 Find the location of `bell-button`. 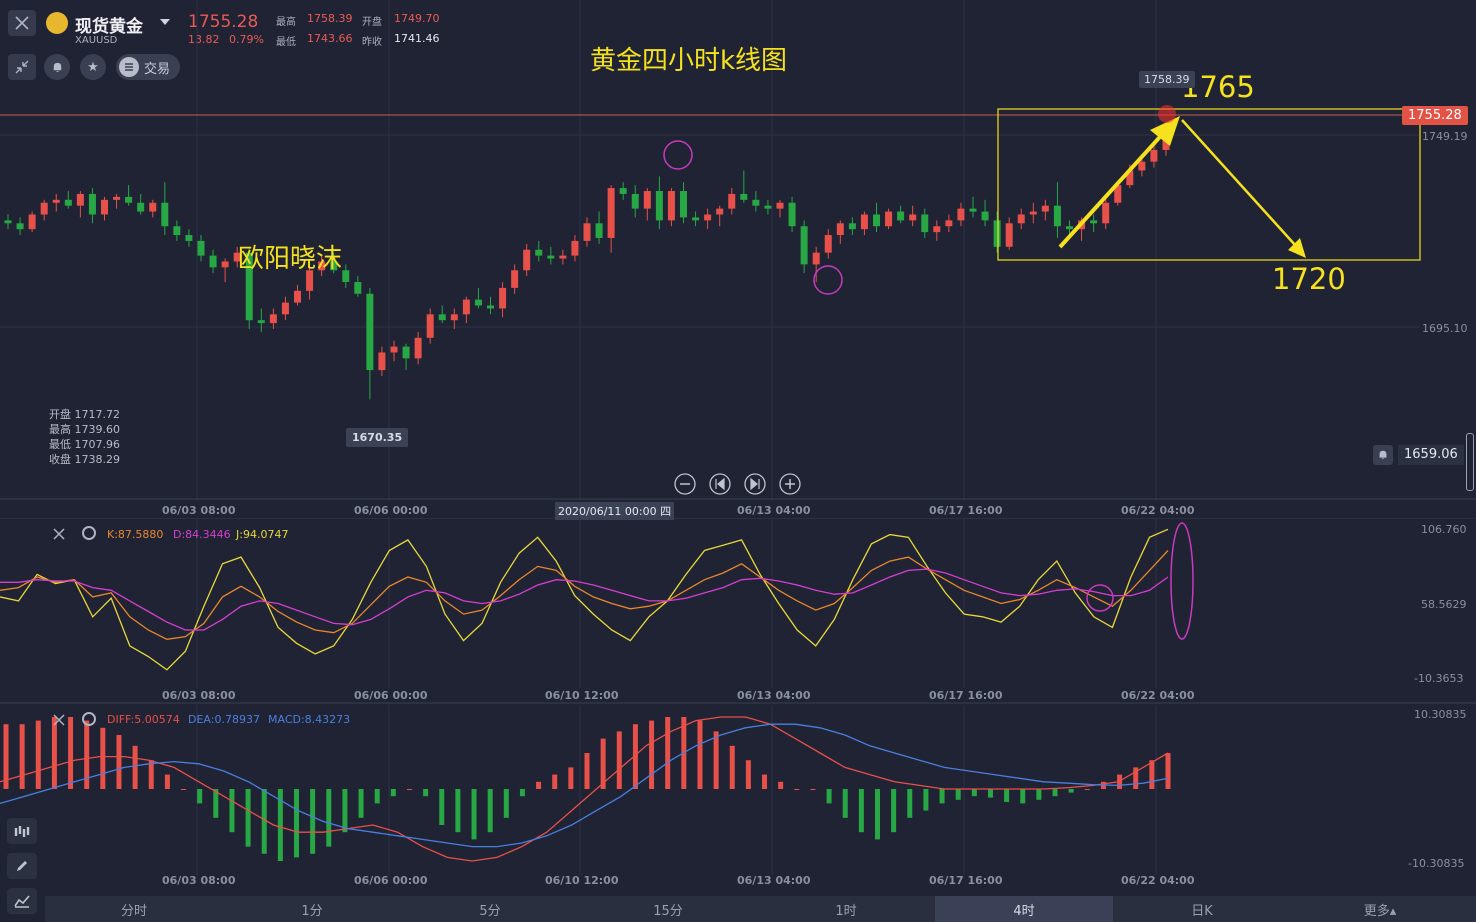

bell-button is located at coordinates (57, 67).